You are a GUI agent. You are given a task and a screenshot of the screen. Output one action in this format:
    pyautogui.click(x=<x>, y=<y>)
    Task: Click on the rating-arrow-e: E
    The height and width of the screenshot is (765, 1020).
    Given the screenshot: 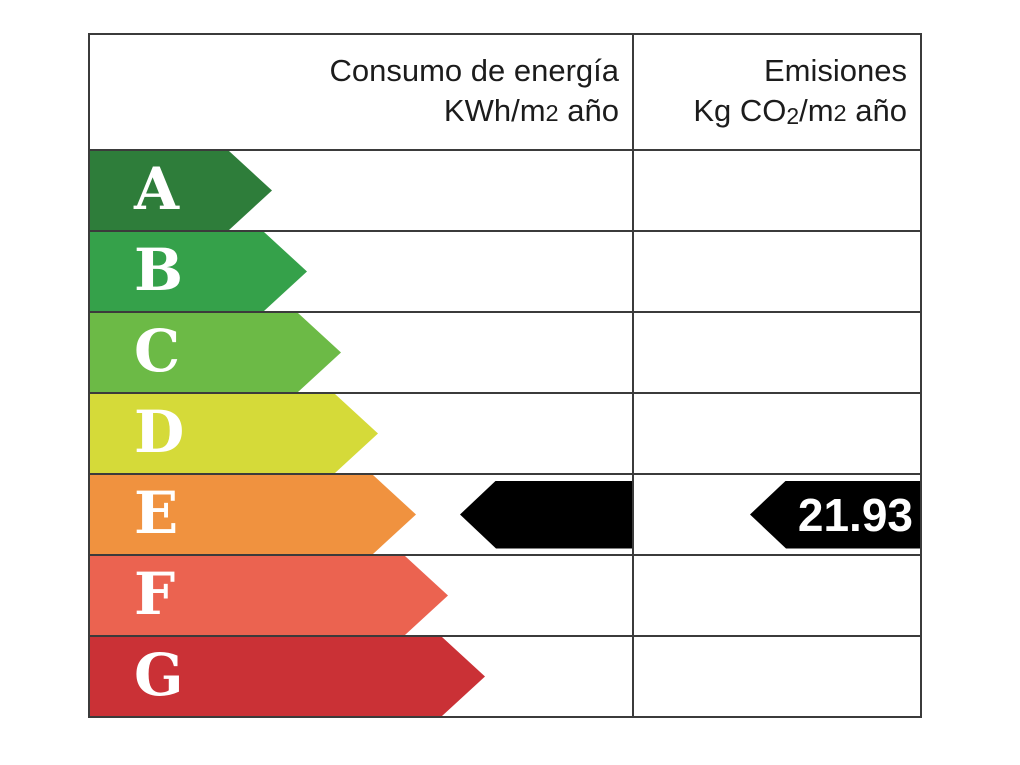 What is the action you would take?
    pyautogui.click(x=253, y=514)
    